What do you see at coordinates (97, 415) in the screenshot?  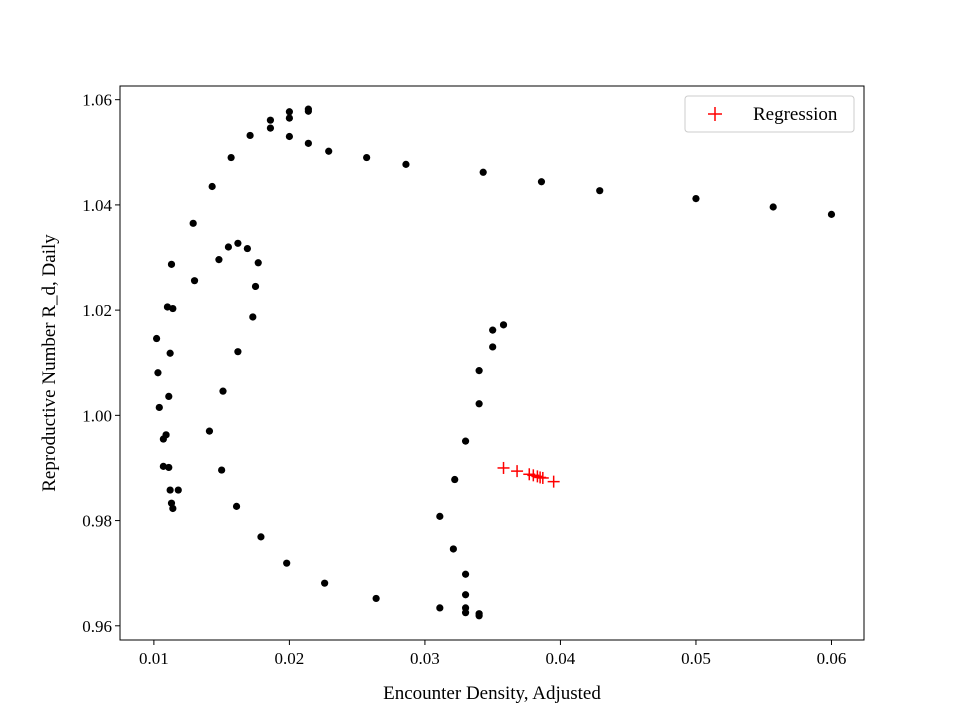 I see `y-tick-label: 1.00` at bounding box center [97, 415].